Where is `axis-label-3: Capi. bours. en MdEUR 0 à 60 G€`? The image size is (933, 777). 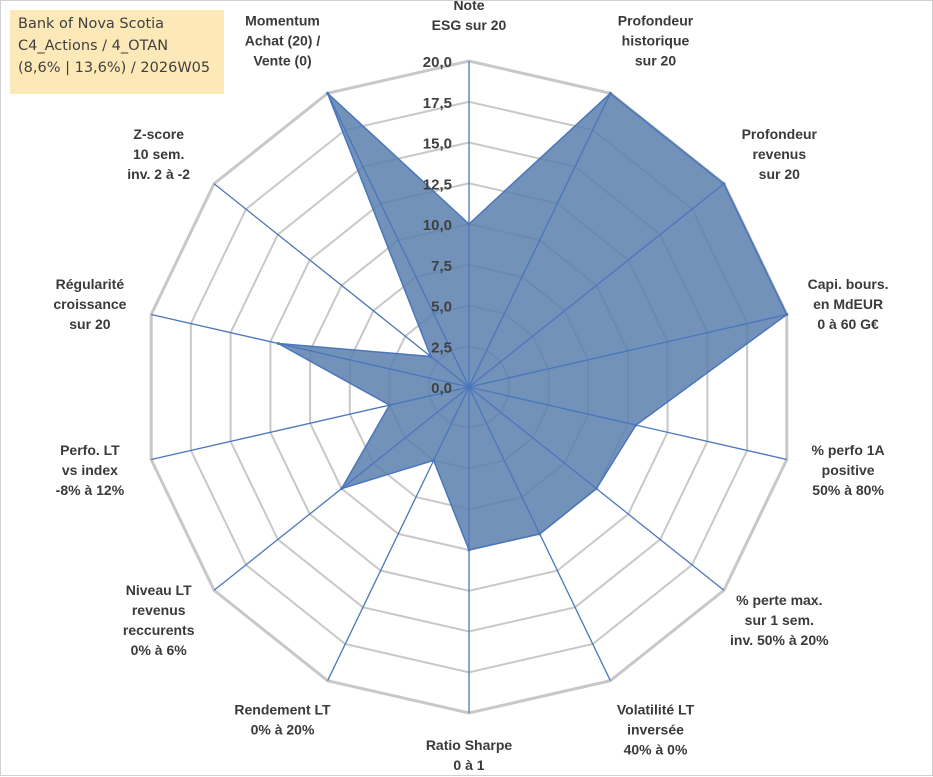
axis-label-3: Capi. bours. en MdEUR 0 à 60 G€ is located at coordinates (848, 304).